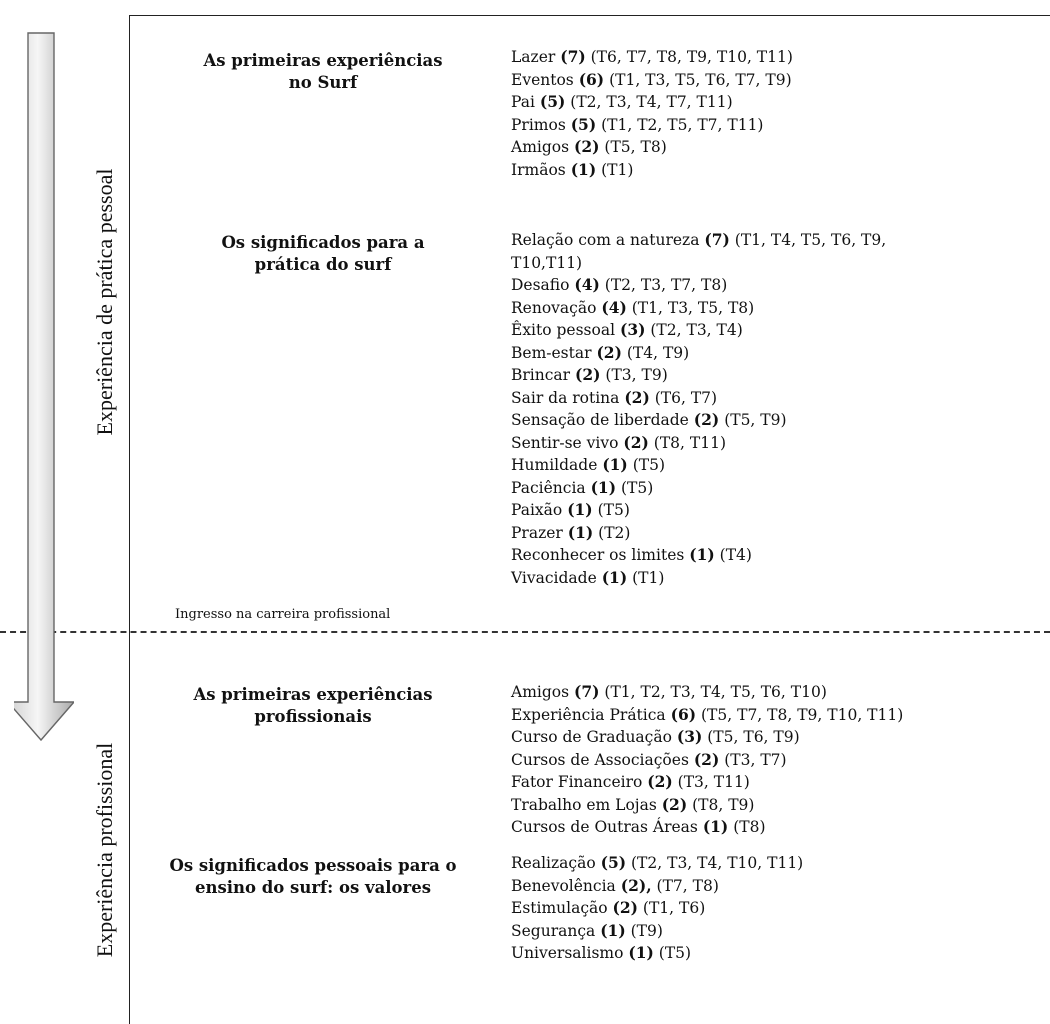 This screenshot has height=1024, width=1050. I want to click on item-name: Experiência Prática, so click(588, 714).